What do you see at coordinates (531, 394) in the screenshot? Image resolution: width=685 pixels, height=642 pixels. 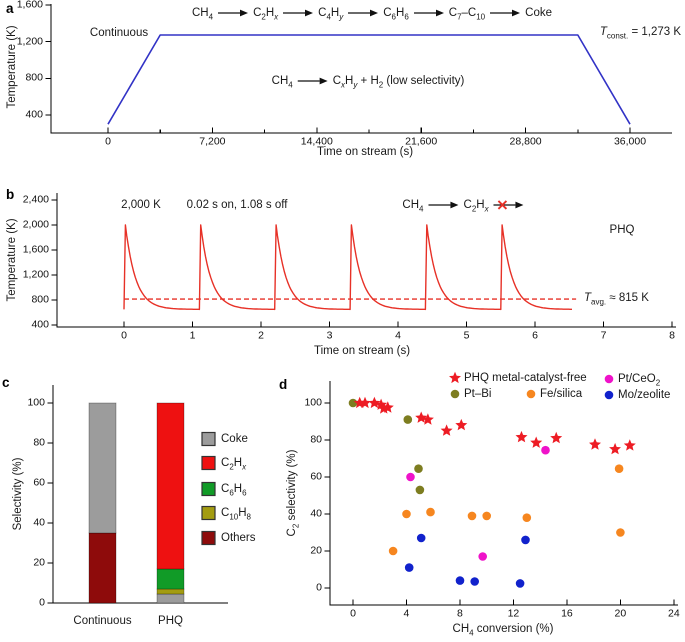 I see `legend-marker-Fe/silica` at bounding box center [531, 394].